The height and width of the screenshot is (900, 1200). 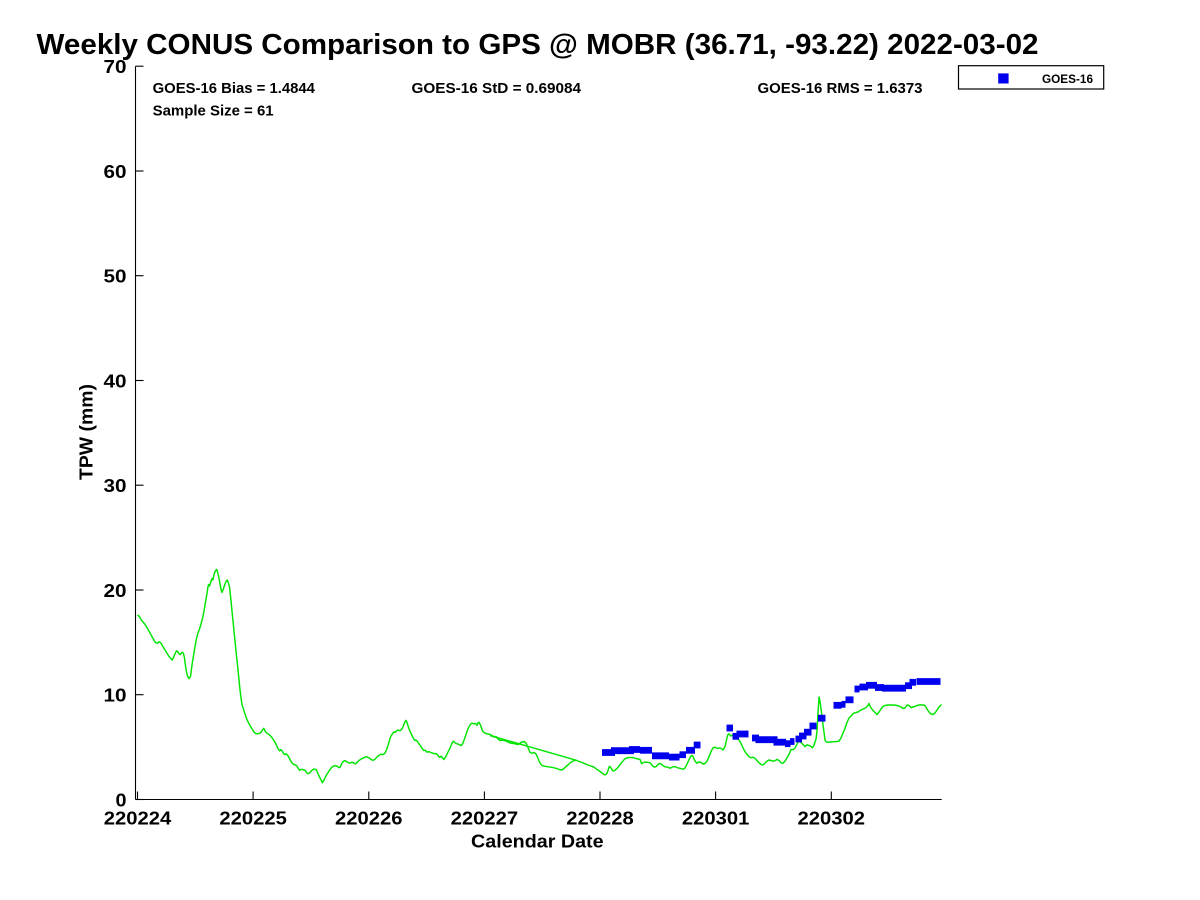 I want to click on svg-text: 220301, so click(x=716, y=818).